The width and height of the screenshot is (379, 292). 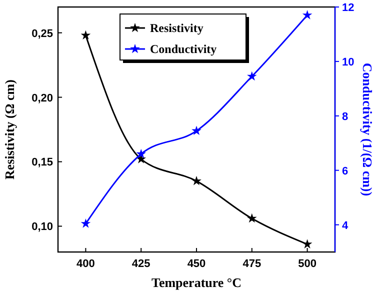 What do you see at coordinates (183, 49) in the screenshot?
I see `legend-label: Conductivity` at bounding box center [183, 49].